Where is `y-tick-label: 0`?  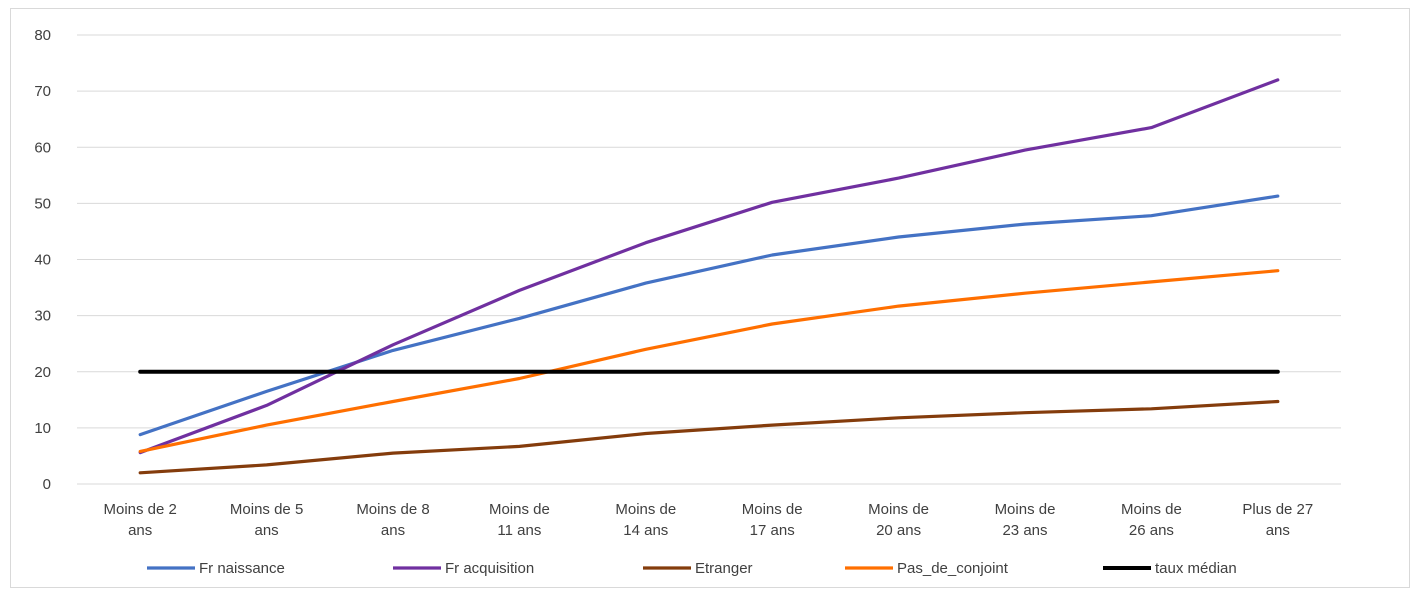
y-tick-label: 0 is located at coordinates (47, 484).